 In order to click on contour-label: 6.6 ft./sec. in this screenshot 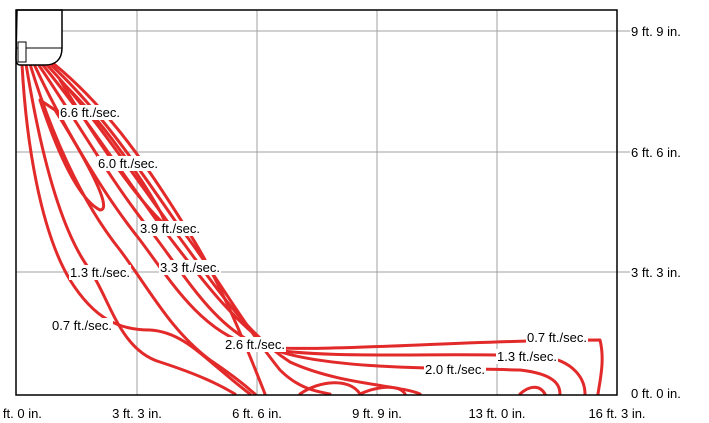, I will do `click(90, 112)`.